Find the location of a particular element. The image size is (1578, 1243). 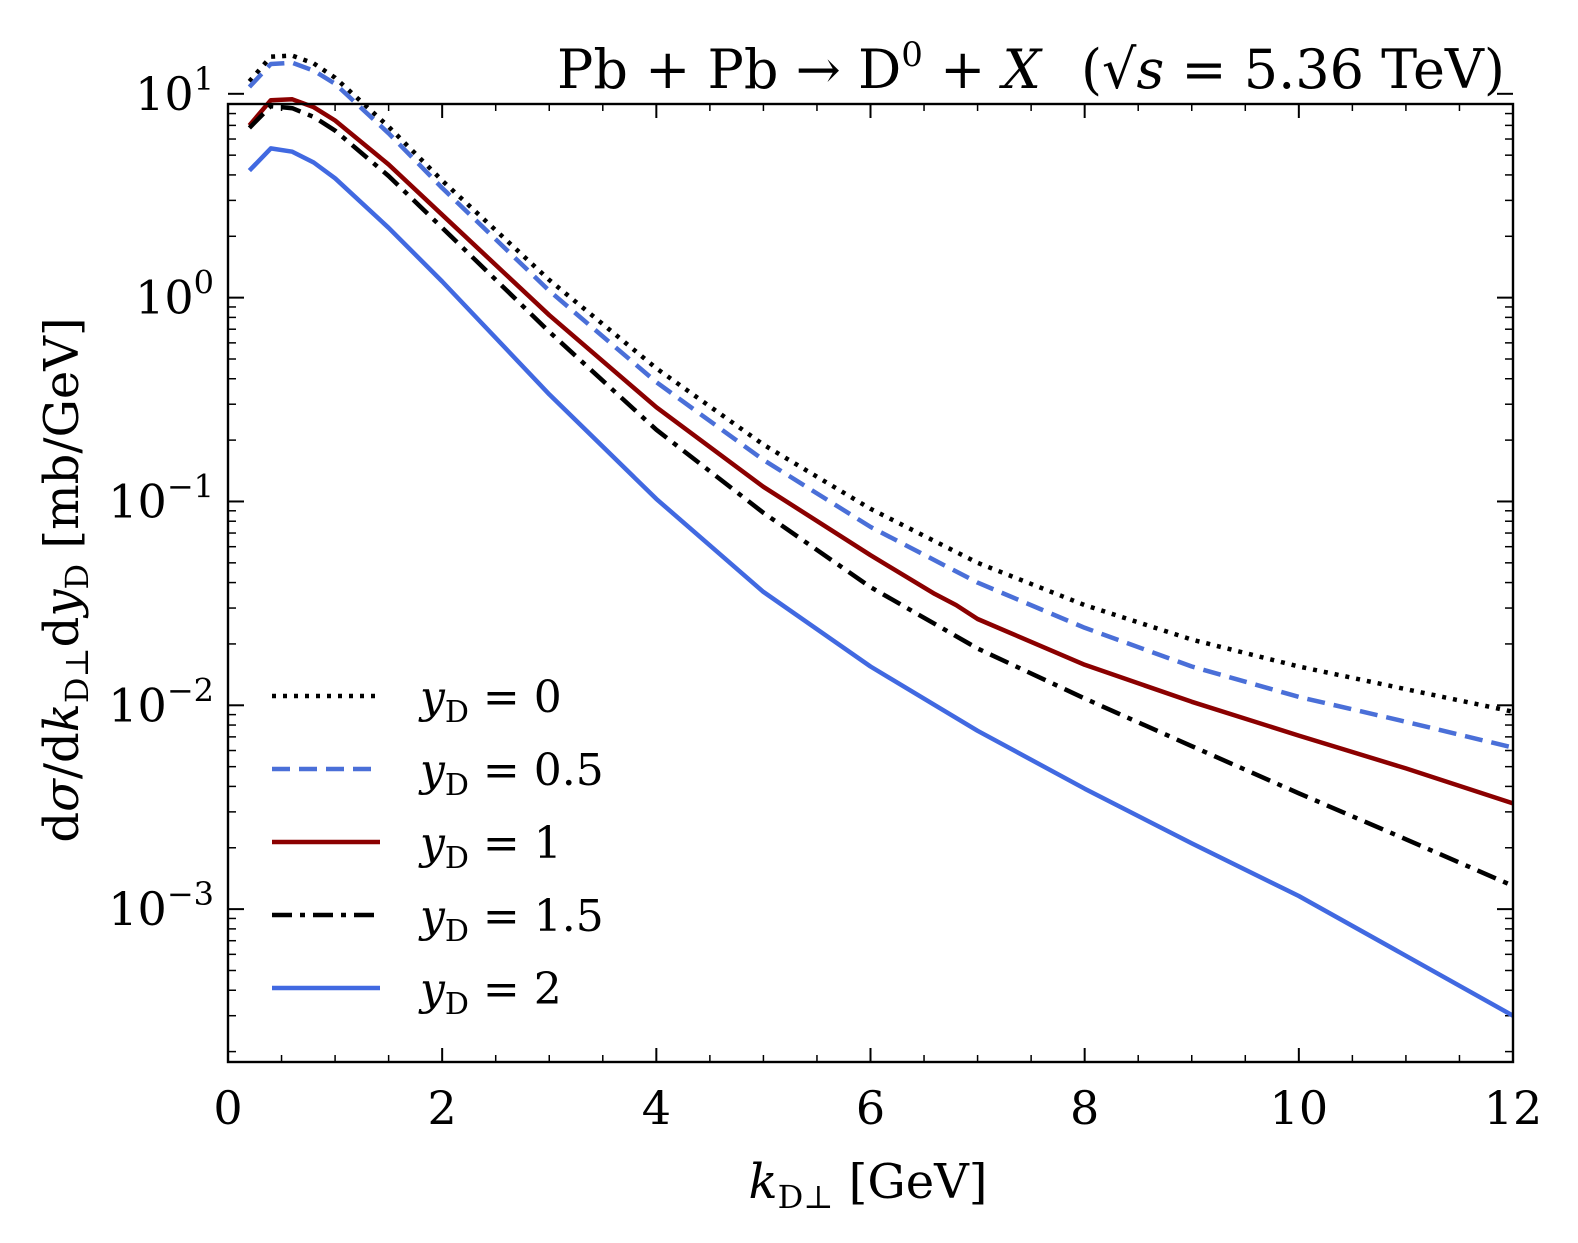

legend-label-3: yD = 1.5 is located at coordinates (511, 920).